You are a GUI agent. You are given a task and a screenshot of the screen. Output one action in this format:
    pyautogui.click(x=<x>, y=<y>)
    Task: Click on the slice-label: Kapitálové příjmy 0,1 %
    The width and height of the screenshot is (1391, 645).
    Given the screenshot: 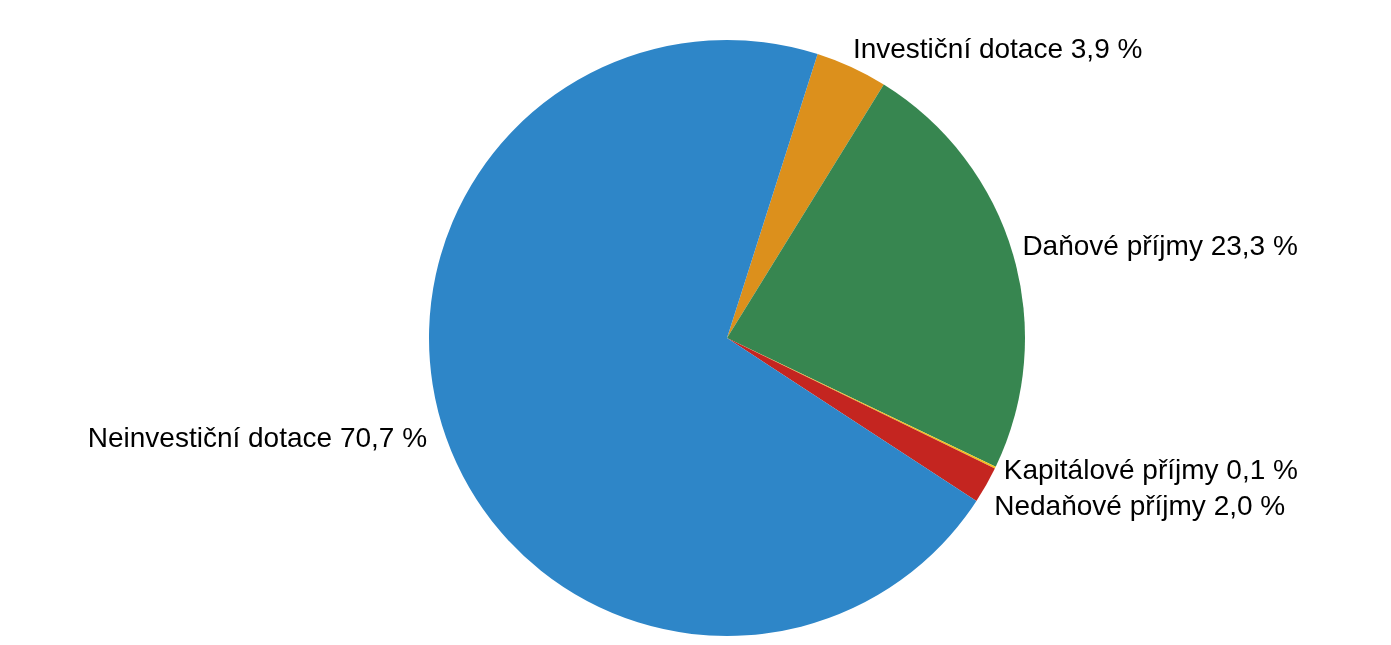 What is the action you would take?
    pyautogui.click(x=1150, y=469)
    